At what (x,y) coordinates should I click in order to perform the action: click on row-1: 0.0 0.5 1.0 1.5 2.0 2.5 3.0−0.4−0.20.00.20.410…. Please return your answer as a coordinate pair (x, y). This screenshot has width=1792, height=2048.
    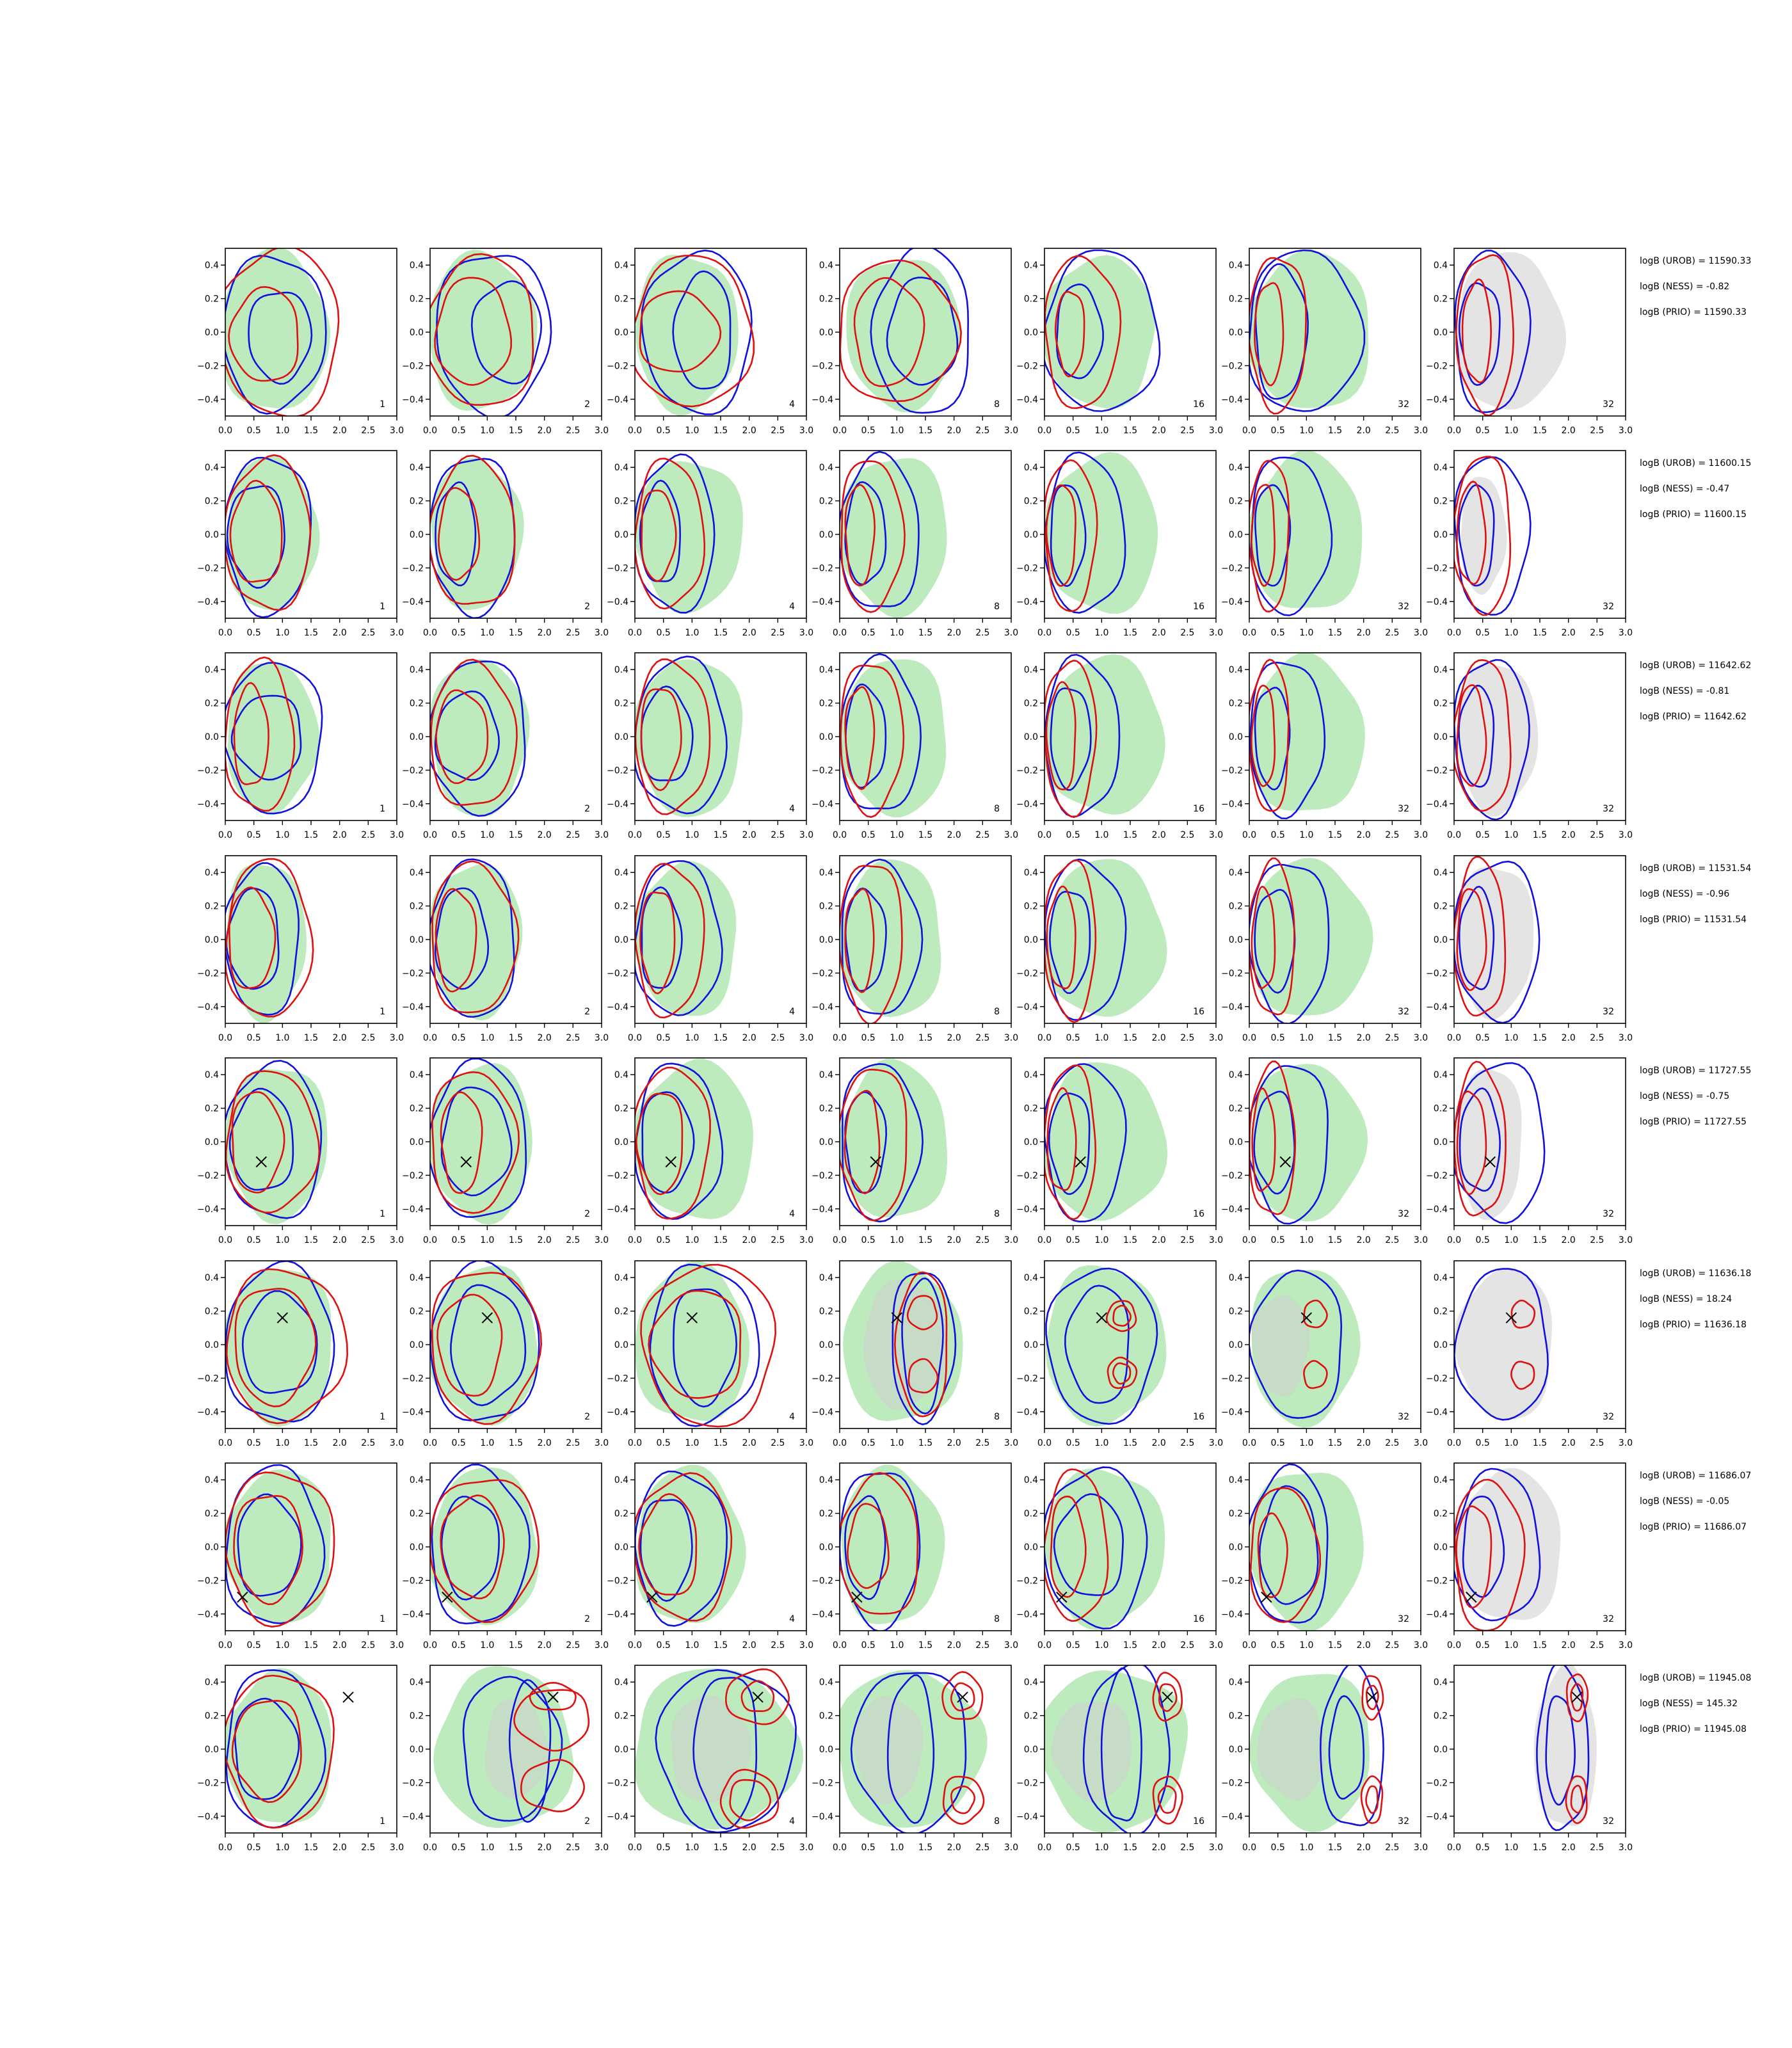
    Looking at the image, I should click on (974, 342).